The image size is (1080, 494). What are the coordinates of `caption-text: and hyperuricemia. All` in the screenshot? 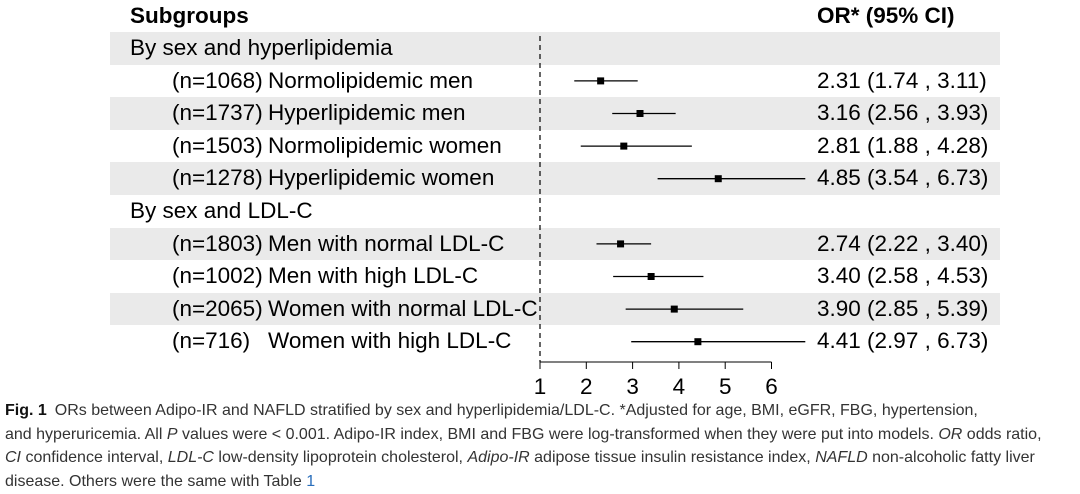 It's located at (86, 434).